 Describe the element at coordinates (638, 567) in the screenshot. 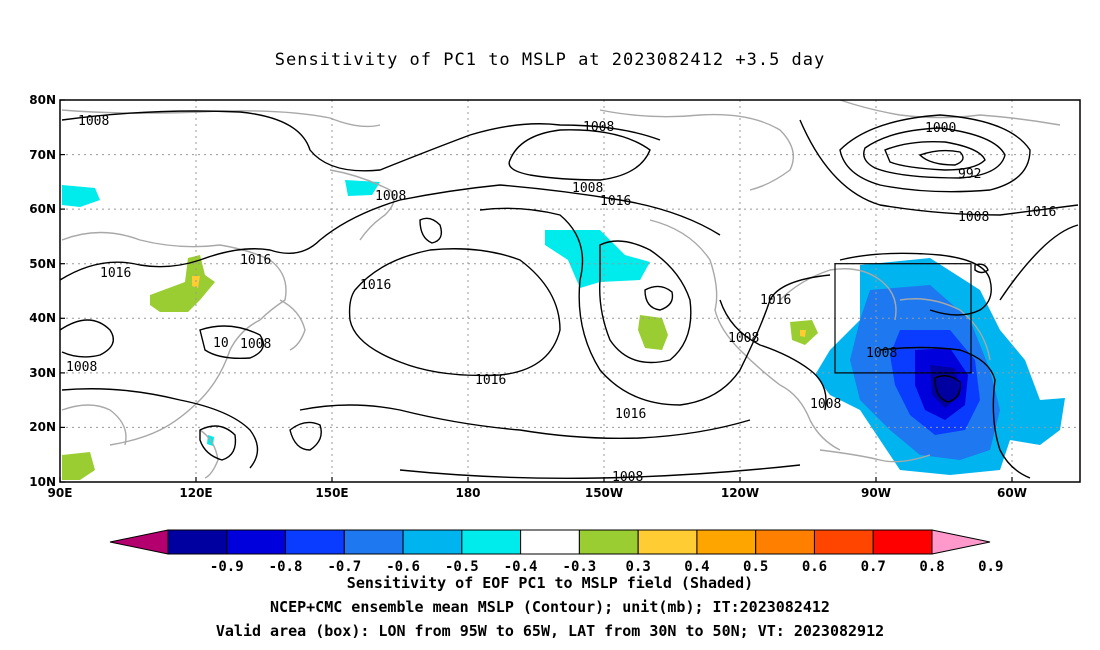

I see `colorbar-label: 0.3` at that location.